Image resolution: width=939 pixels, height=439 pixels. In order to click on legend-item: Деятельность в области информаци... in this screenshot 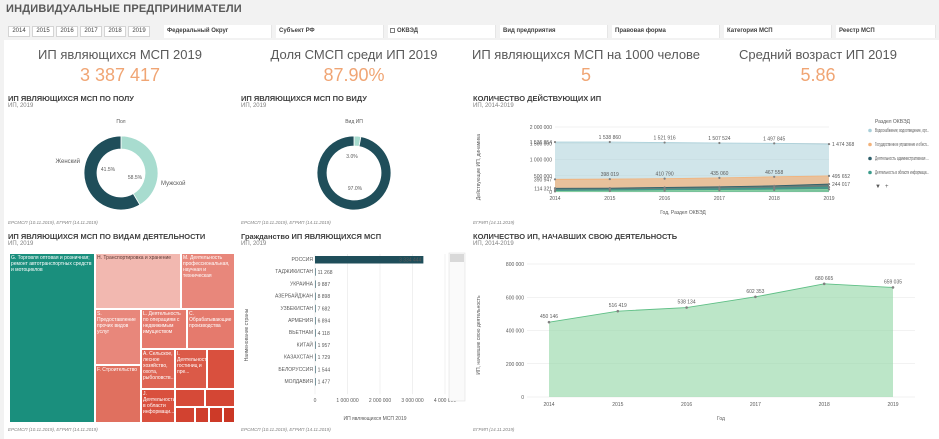, I will do `click(902, 173)`.